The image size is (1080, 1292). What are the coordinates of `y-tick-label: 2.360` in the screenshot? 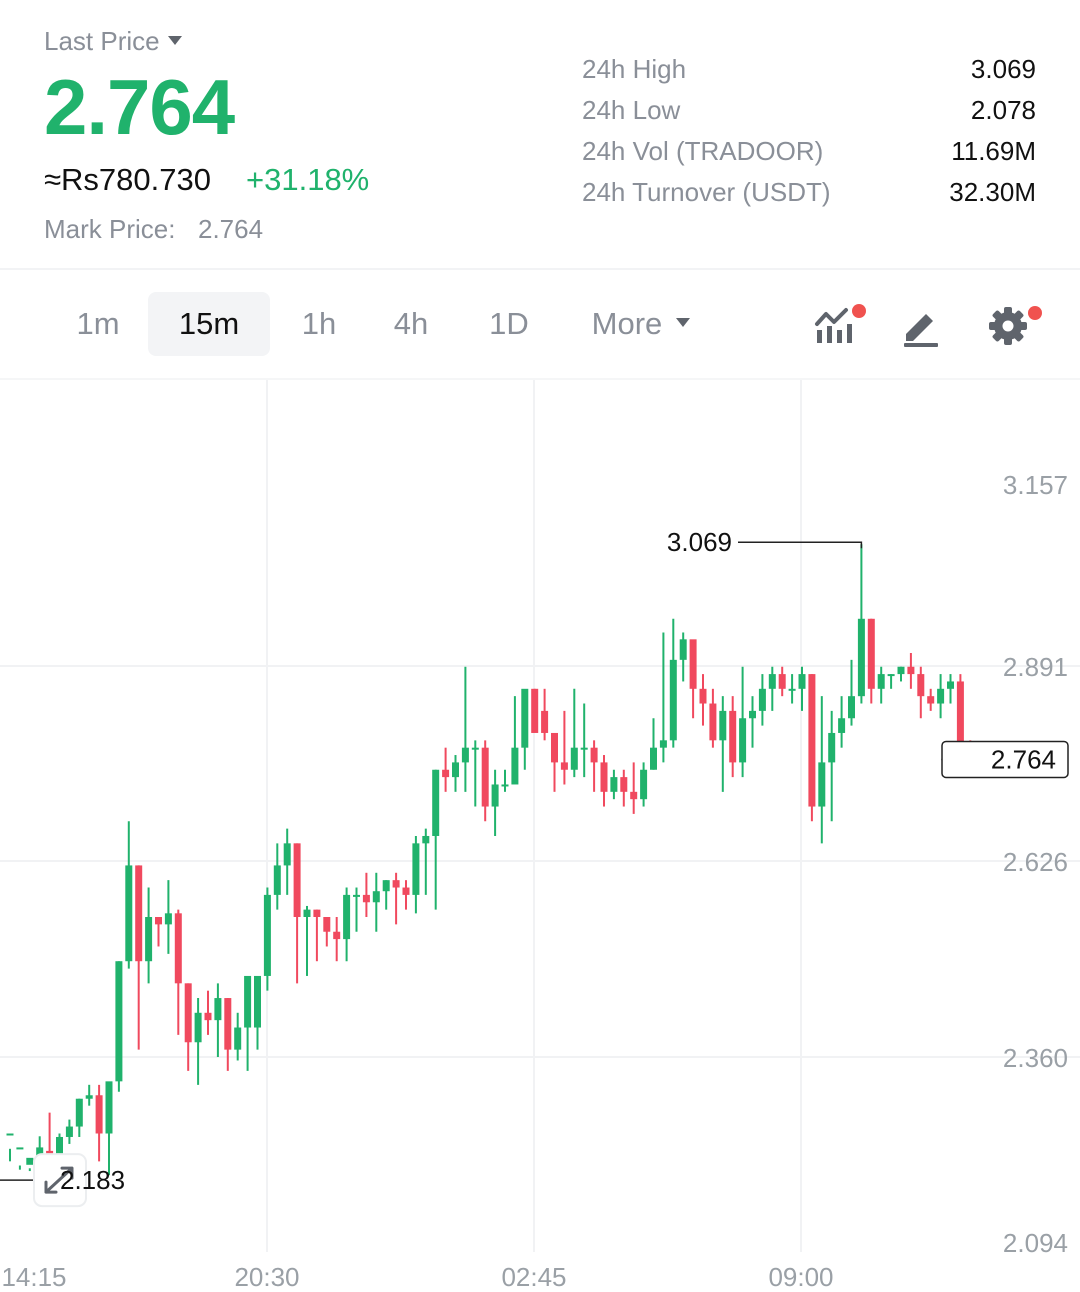 It's located at (1035, 1058).